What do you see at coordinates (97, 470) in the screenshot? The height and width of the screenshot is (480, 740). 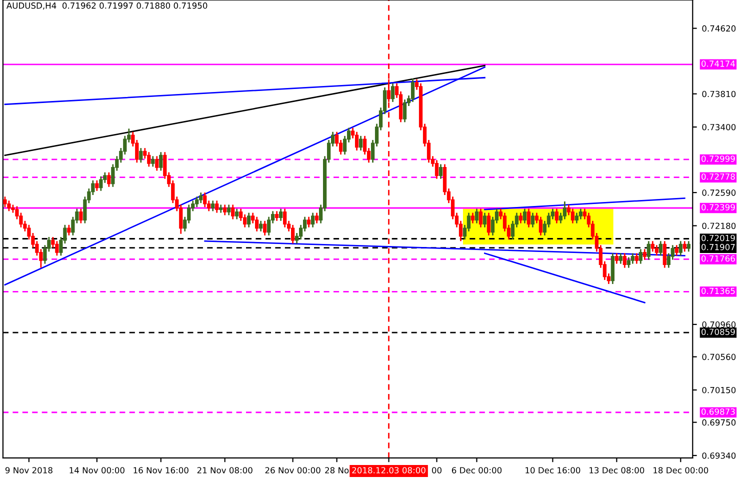 I see `x-tick-label: 14 Nov 00:00` at bounding box center [97, 470].